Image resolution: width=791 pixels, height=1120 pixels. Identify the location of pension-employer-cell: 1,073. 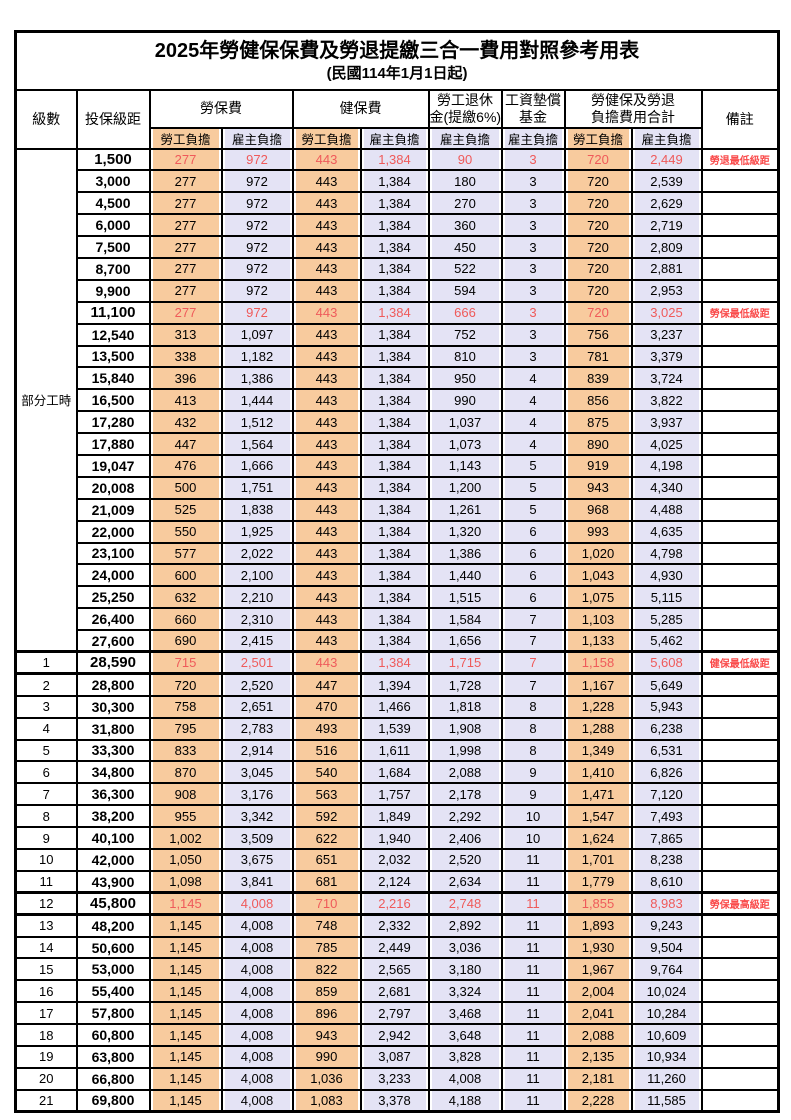
(465, 444).